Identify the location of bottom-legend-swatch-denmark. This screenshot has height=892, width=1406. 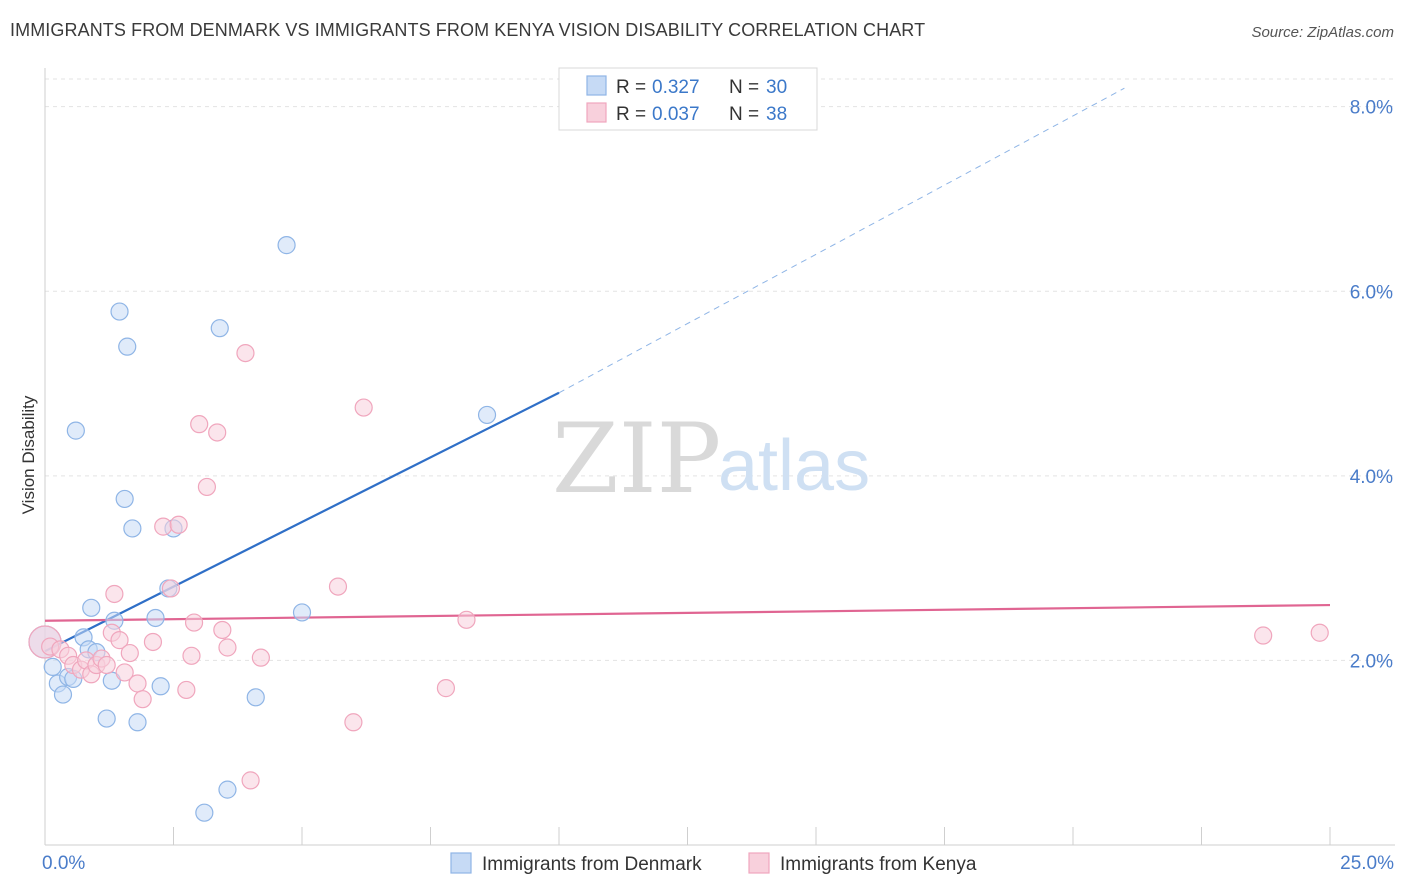
(461, 863).